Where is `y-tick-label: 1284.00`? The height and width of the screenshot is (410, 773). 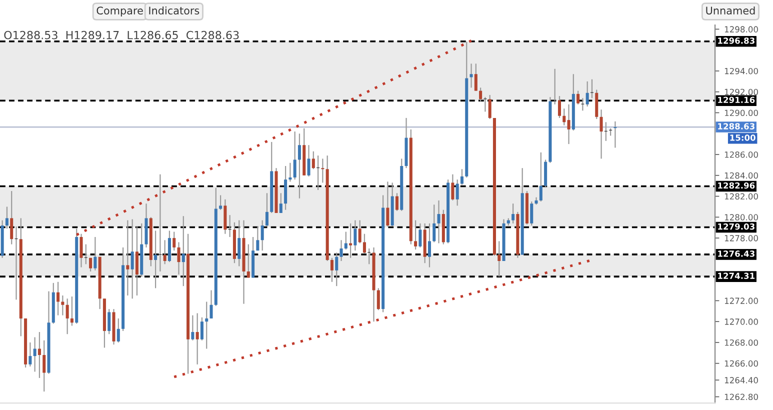 y-tick-label: 1284.00 is located at coordinates (741, 175).